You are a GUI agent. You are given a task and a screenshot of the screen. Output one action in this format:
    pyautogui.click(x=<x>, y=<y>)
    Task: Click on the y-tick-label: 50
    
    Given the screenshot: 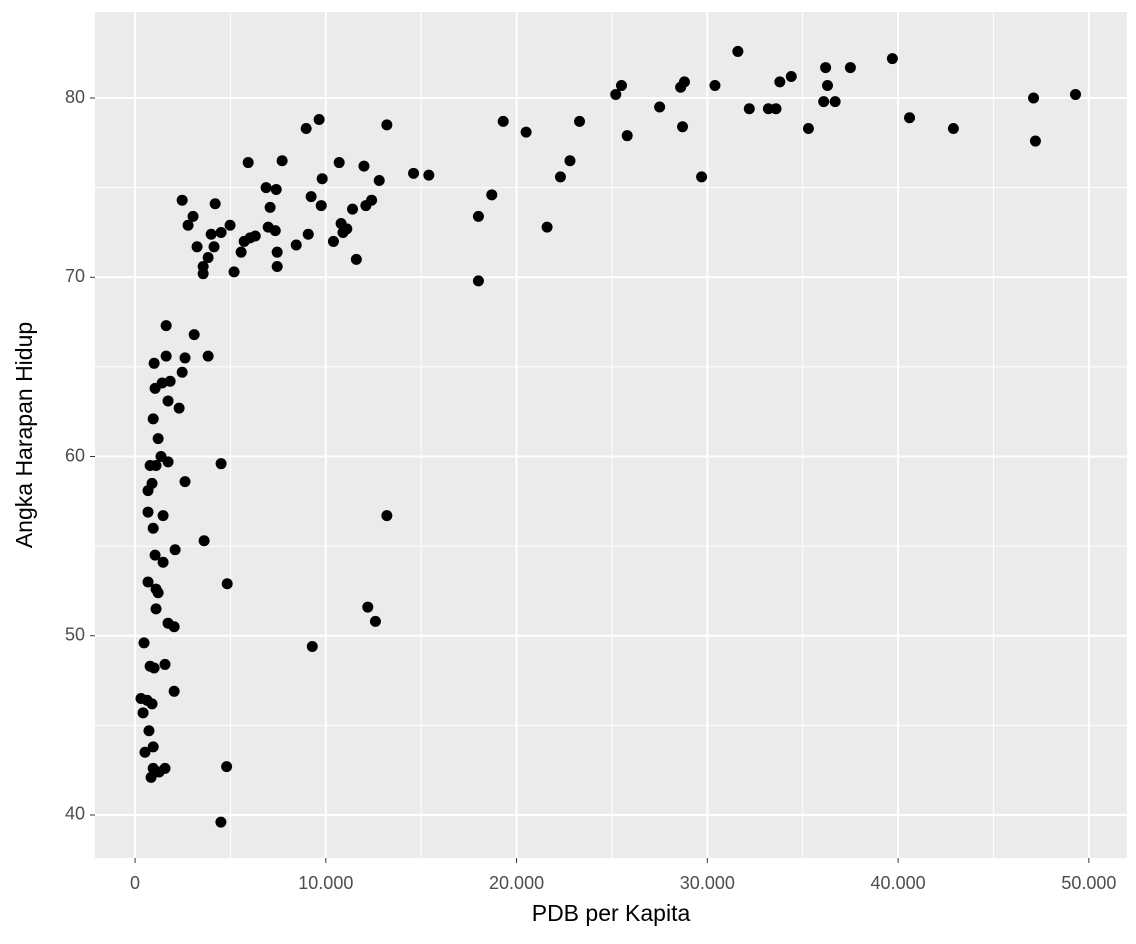 What is the action you would take?
    pyautogui.click(x=75, y=634)
    